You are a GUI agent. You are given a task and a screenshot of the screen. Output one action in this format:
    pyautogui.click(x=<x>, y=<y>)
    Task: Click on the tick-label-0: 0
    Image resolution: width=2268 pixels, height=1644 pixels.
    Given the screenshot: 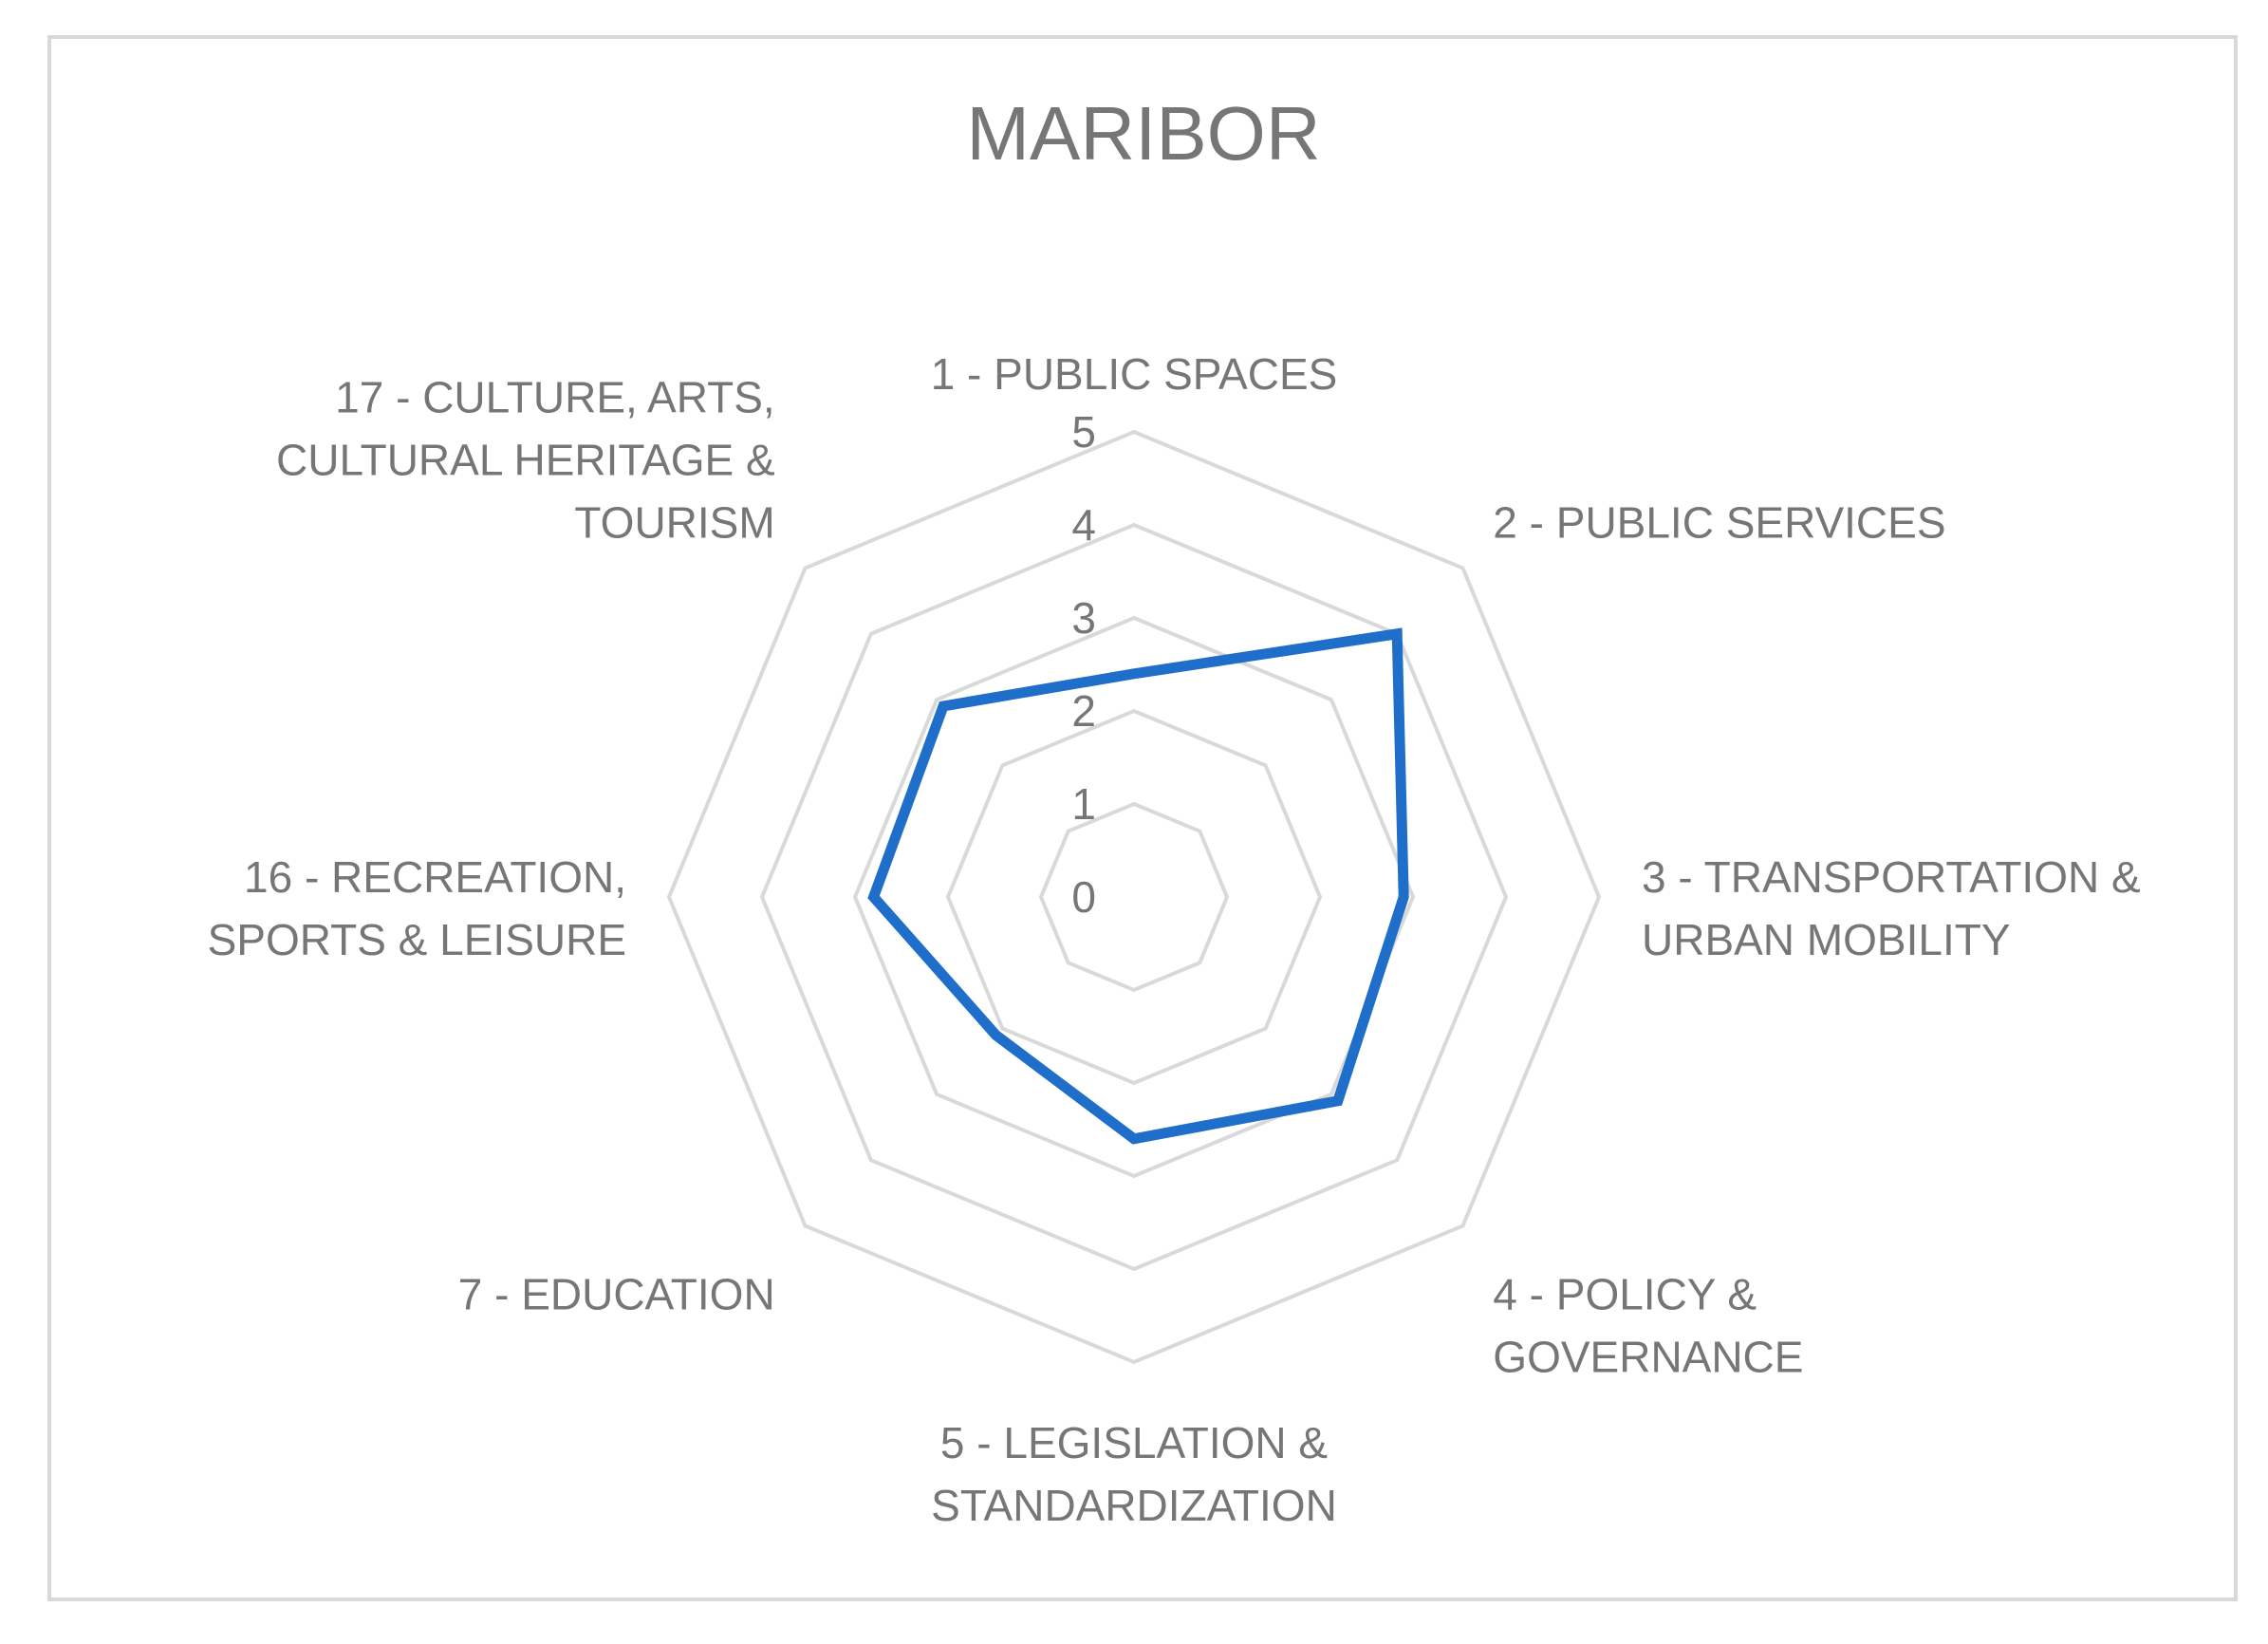 What is the action you would take?
    pyautogui.click(x=1083, y=897)
    